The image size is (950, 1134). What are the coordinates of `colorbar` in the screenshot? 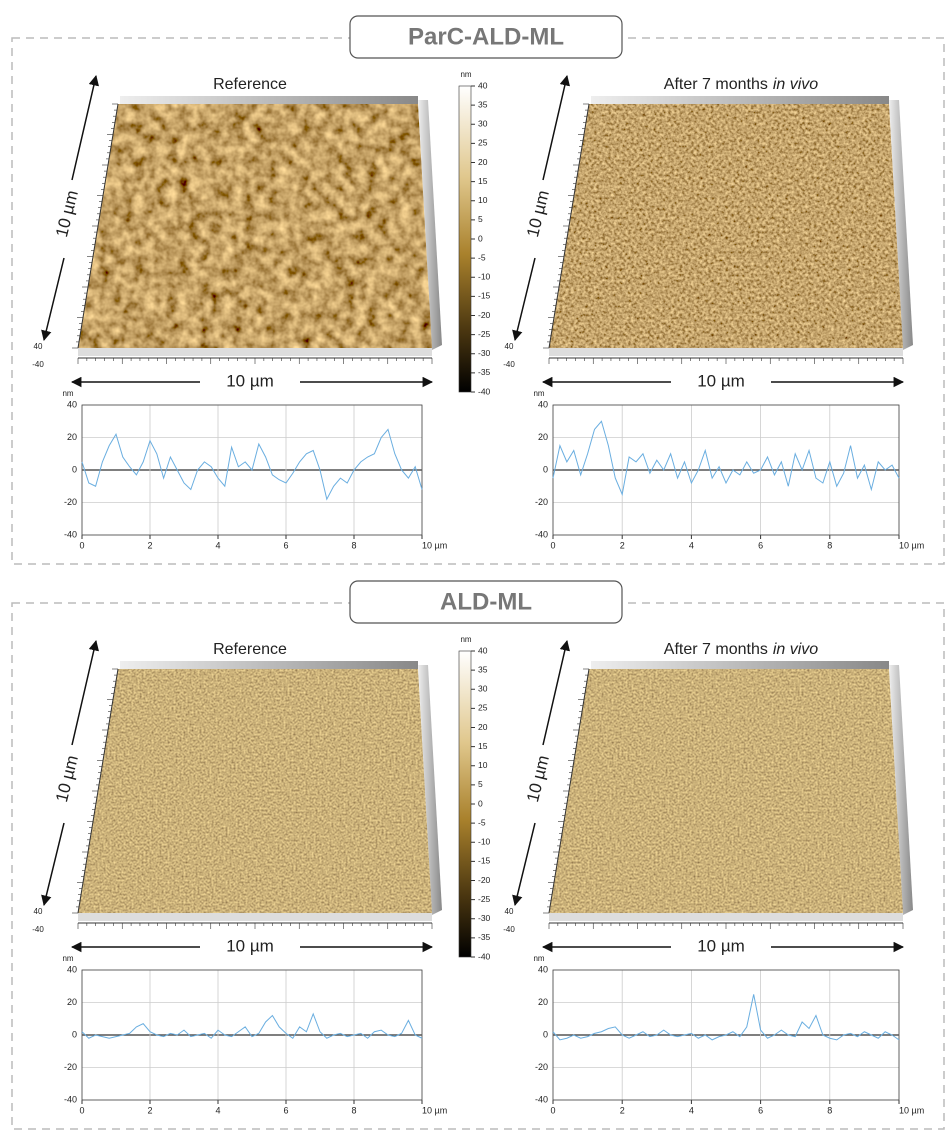 It's located at (465, 804).